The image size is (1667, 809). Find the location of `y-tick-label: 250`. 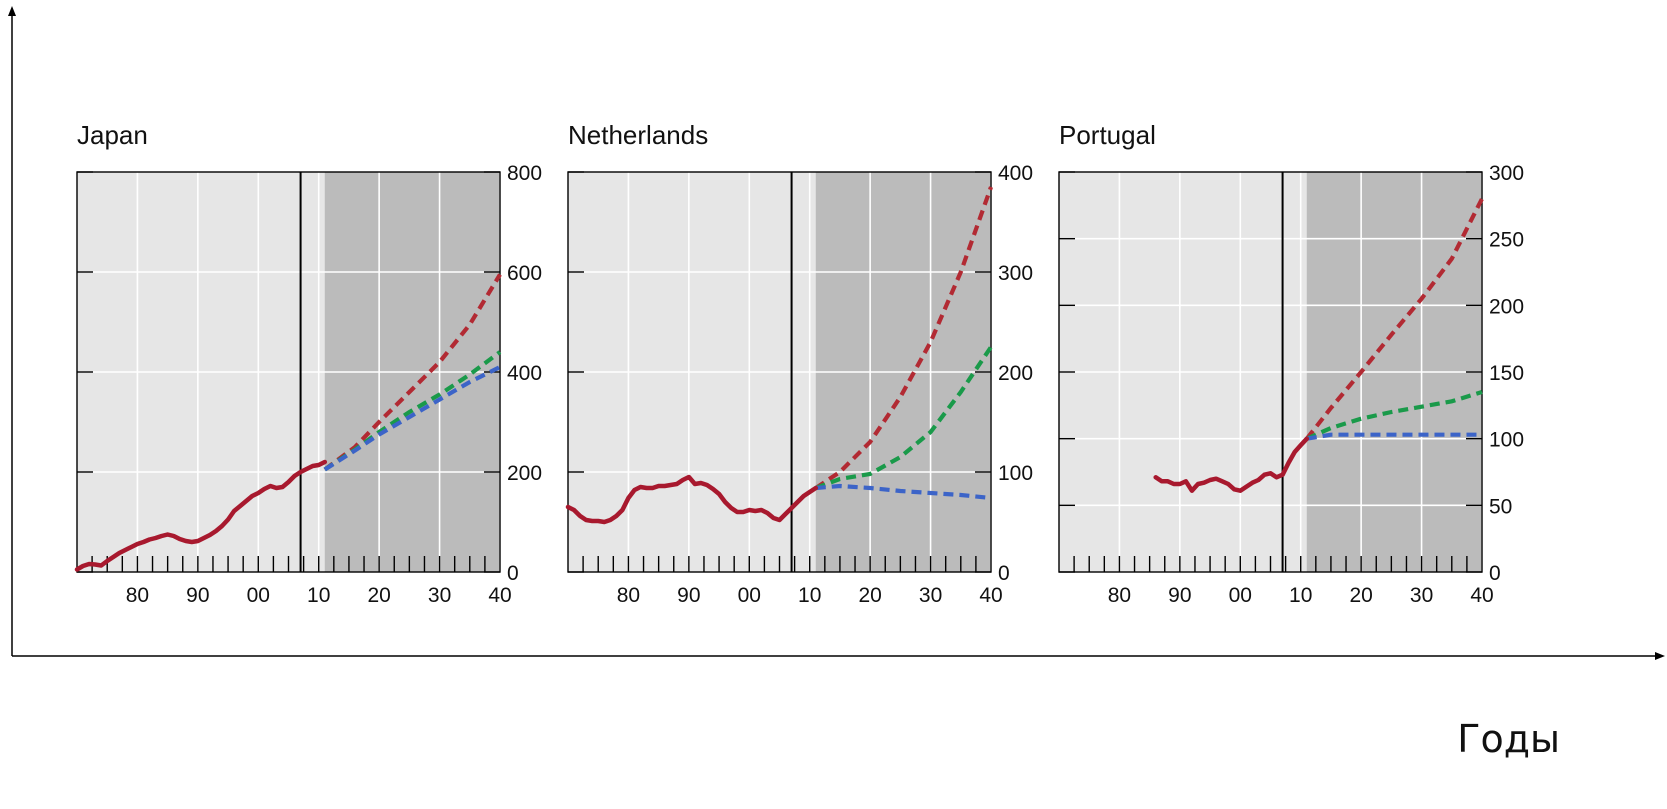

y-tick-label: 250 is located at coordinates (1506, 240).